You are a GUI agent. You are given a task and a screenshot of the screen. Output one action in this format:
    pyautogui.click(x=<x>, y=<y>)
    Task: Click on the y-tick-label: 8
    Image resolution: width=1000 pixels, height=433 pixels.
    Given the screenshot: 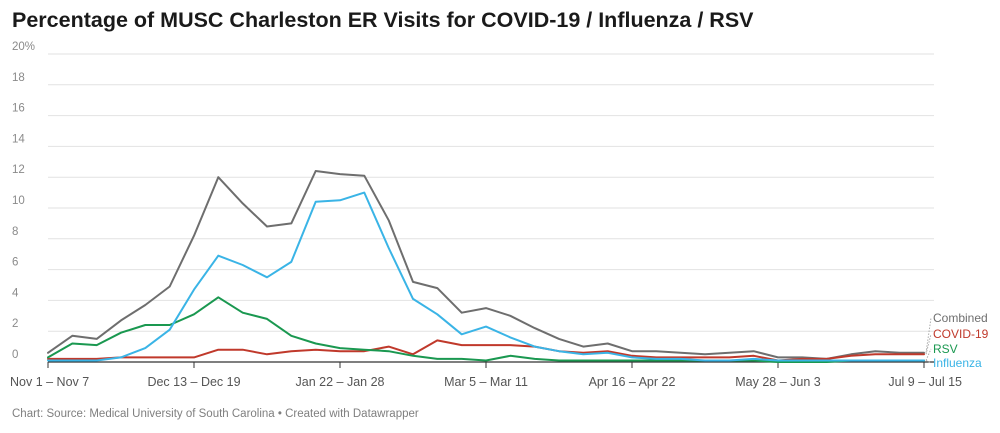 What is the action you would take?
    pyautogui.click(x=15, y=232)
    